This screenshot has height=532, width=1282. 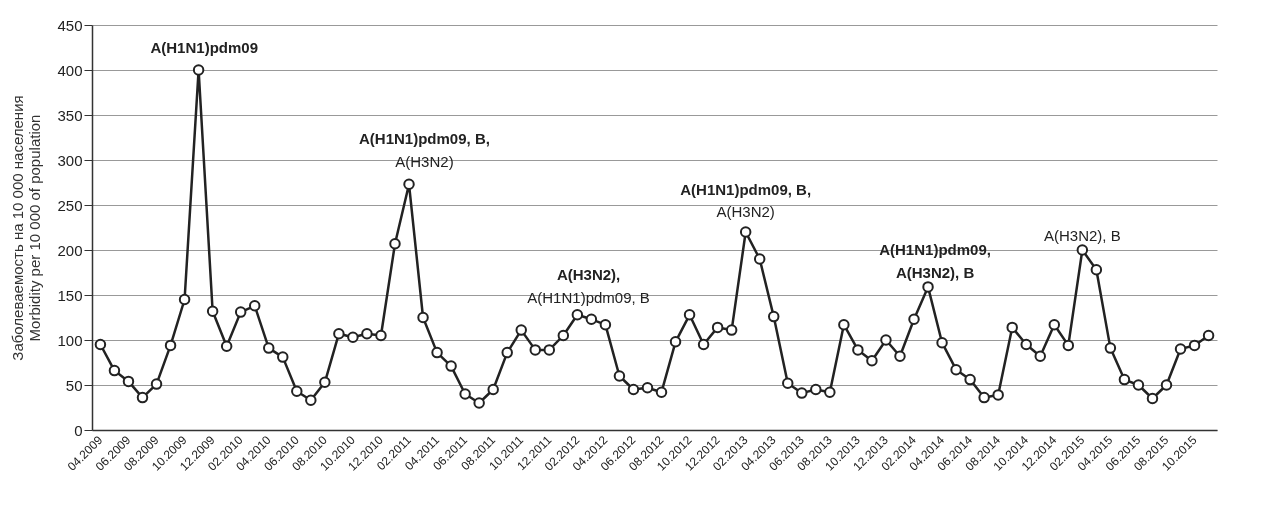 I want to click on y-tick-label: 250, so click(x=70, y=205).